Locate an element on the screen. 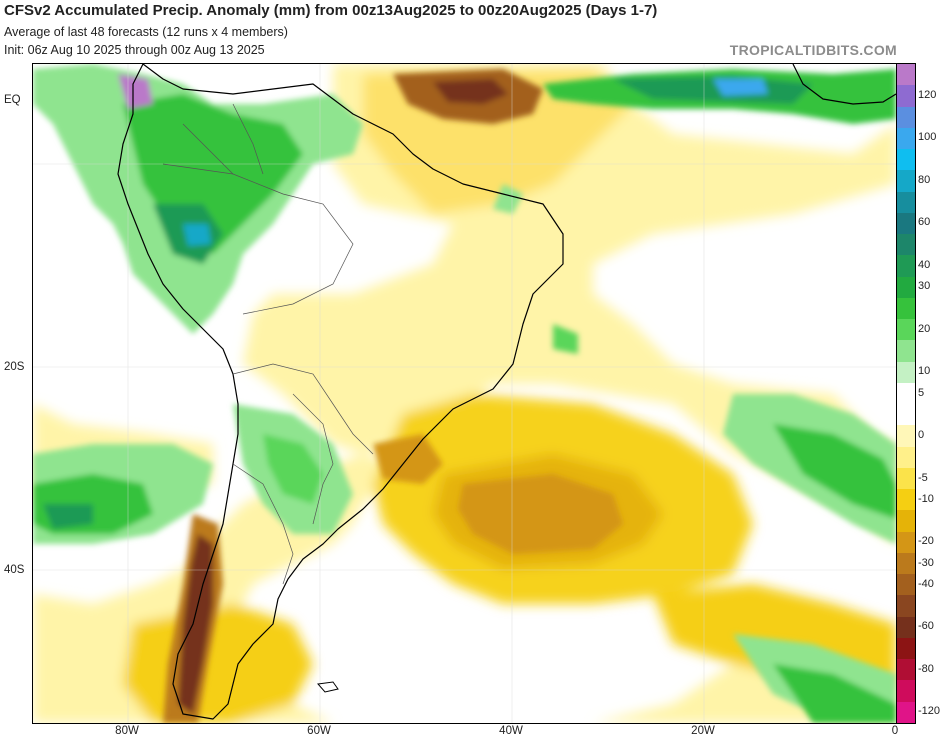 Image resolution: width=945 pixels, height=741 pixels. colorbar-label: 100 is located at coordinates (927, 137).